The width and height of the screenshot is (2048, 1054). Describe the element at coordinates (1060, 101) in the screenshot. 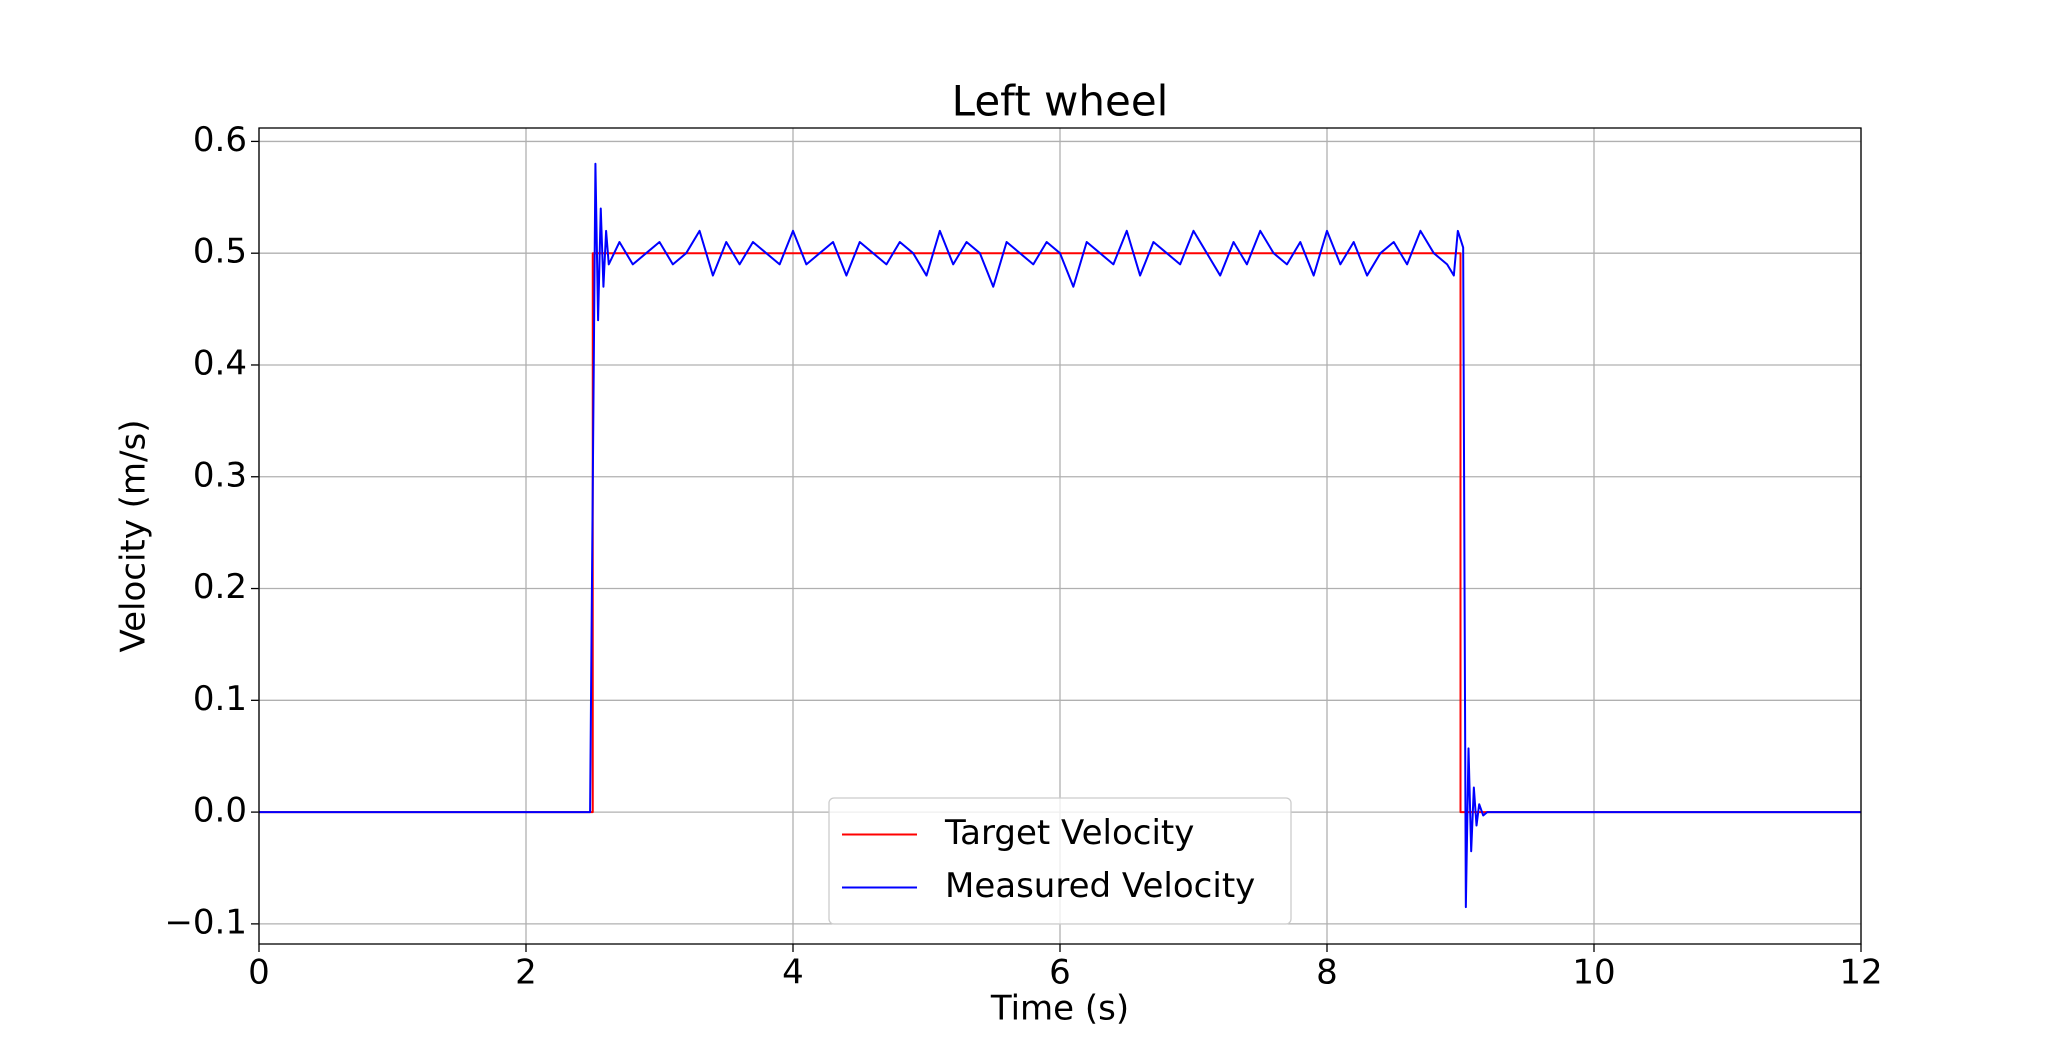

I see `chart-title: Left wheel` at that location.